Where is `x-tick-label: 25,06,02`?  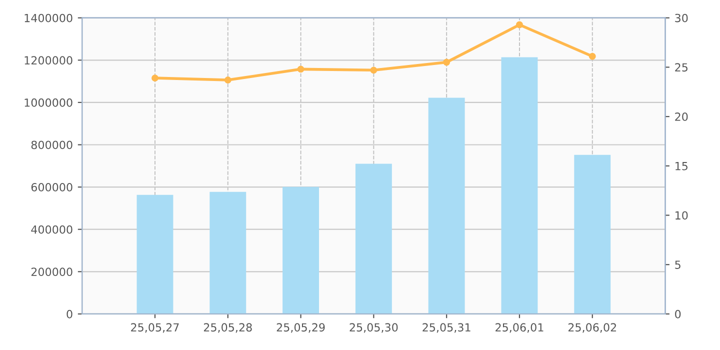 x-tick-label: 25,06,02 is located at coordinates (592, 328).